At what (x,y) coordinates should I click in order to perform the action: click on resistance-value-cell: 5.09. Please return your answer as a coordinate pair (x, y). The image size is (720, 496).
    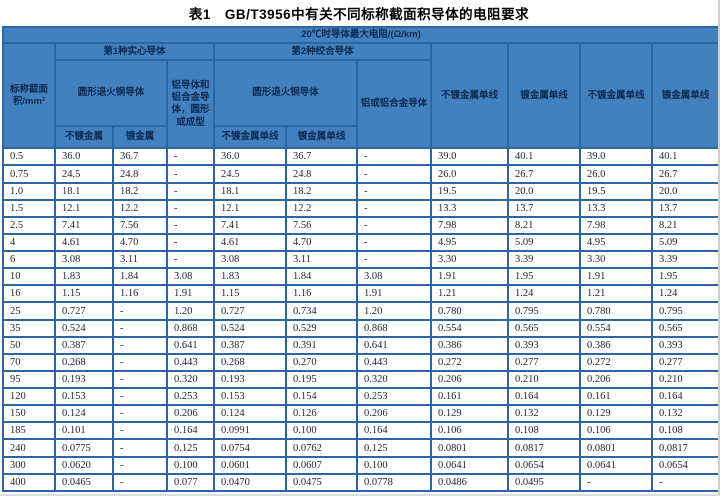
    Looking at the image, I should click on (544, 242).